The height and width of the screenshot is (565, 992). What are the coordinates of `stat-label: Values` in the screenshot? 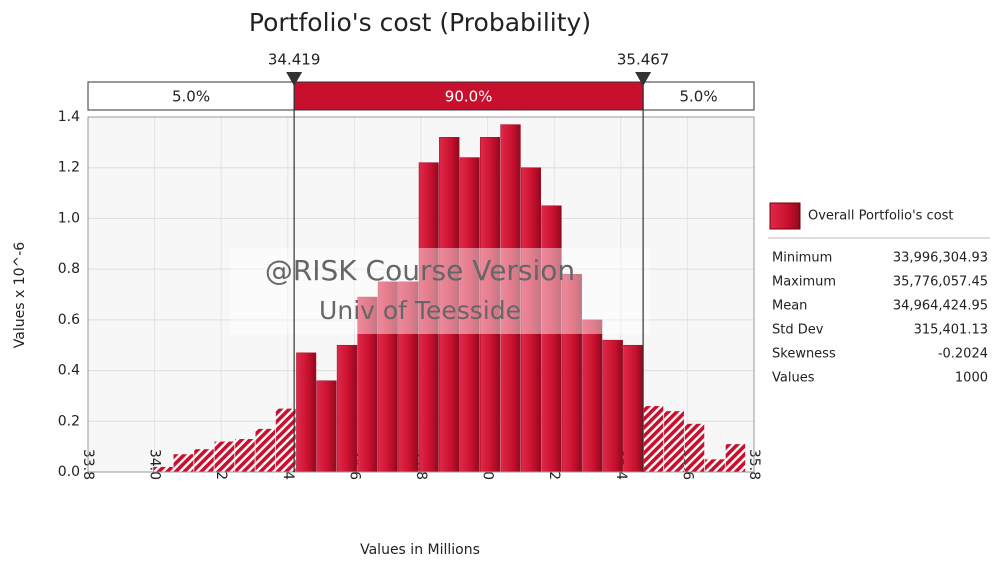 It's located at (793, 378).